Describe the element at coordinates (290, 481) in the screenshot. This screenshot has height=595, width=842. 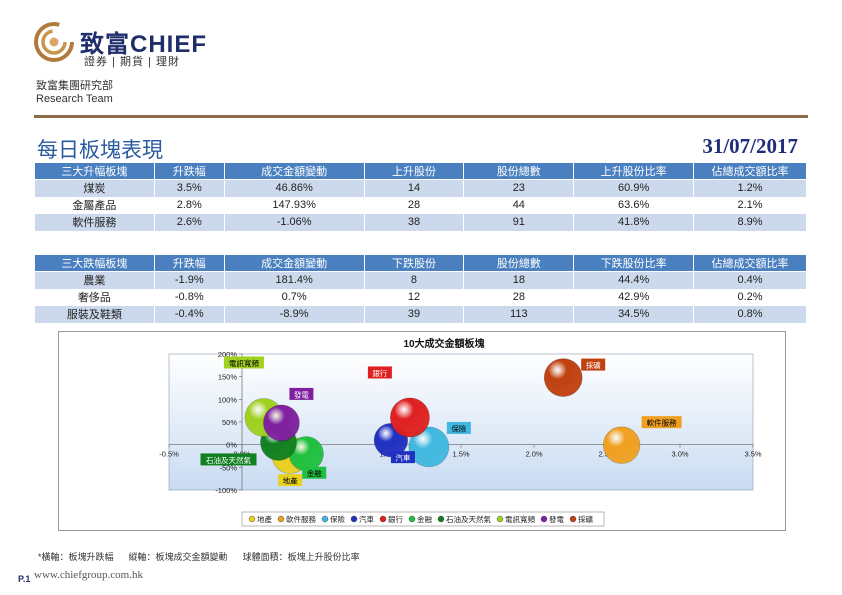
I see `bubble-label: 地產` at that location.